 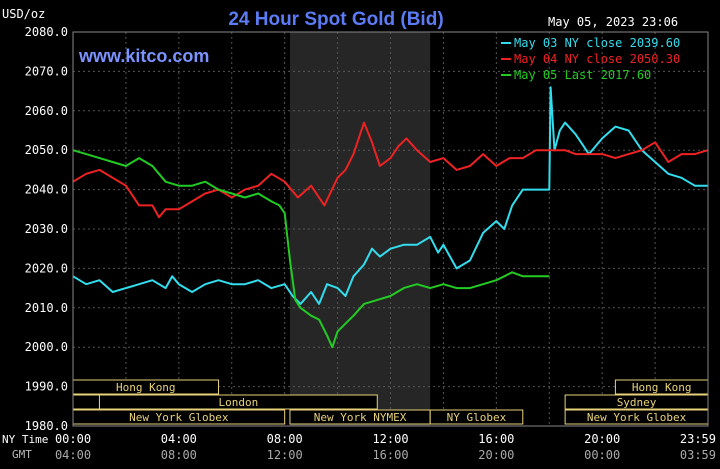 What do you see at coordinates (46, 111) in the screenshot?
I see `y-tick-label: 2060.0` at bounding box center [46, 111].